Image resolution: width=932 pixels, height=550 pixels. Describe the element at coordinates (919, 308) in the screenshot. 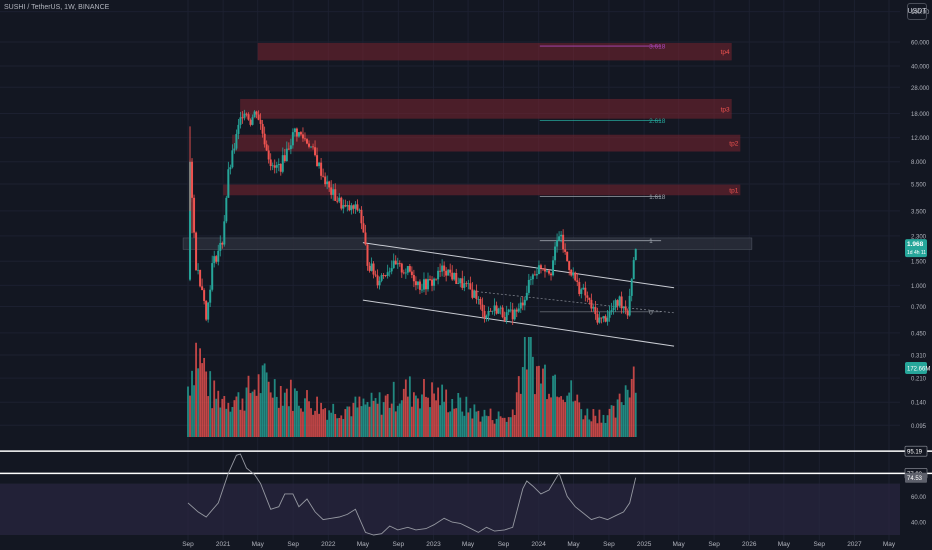

I see `price-tick-label: 0.700` at that location.